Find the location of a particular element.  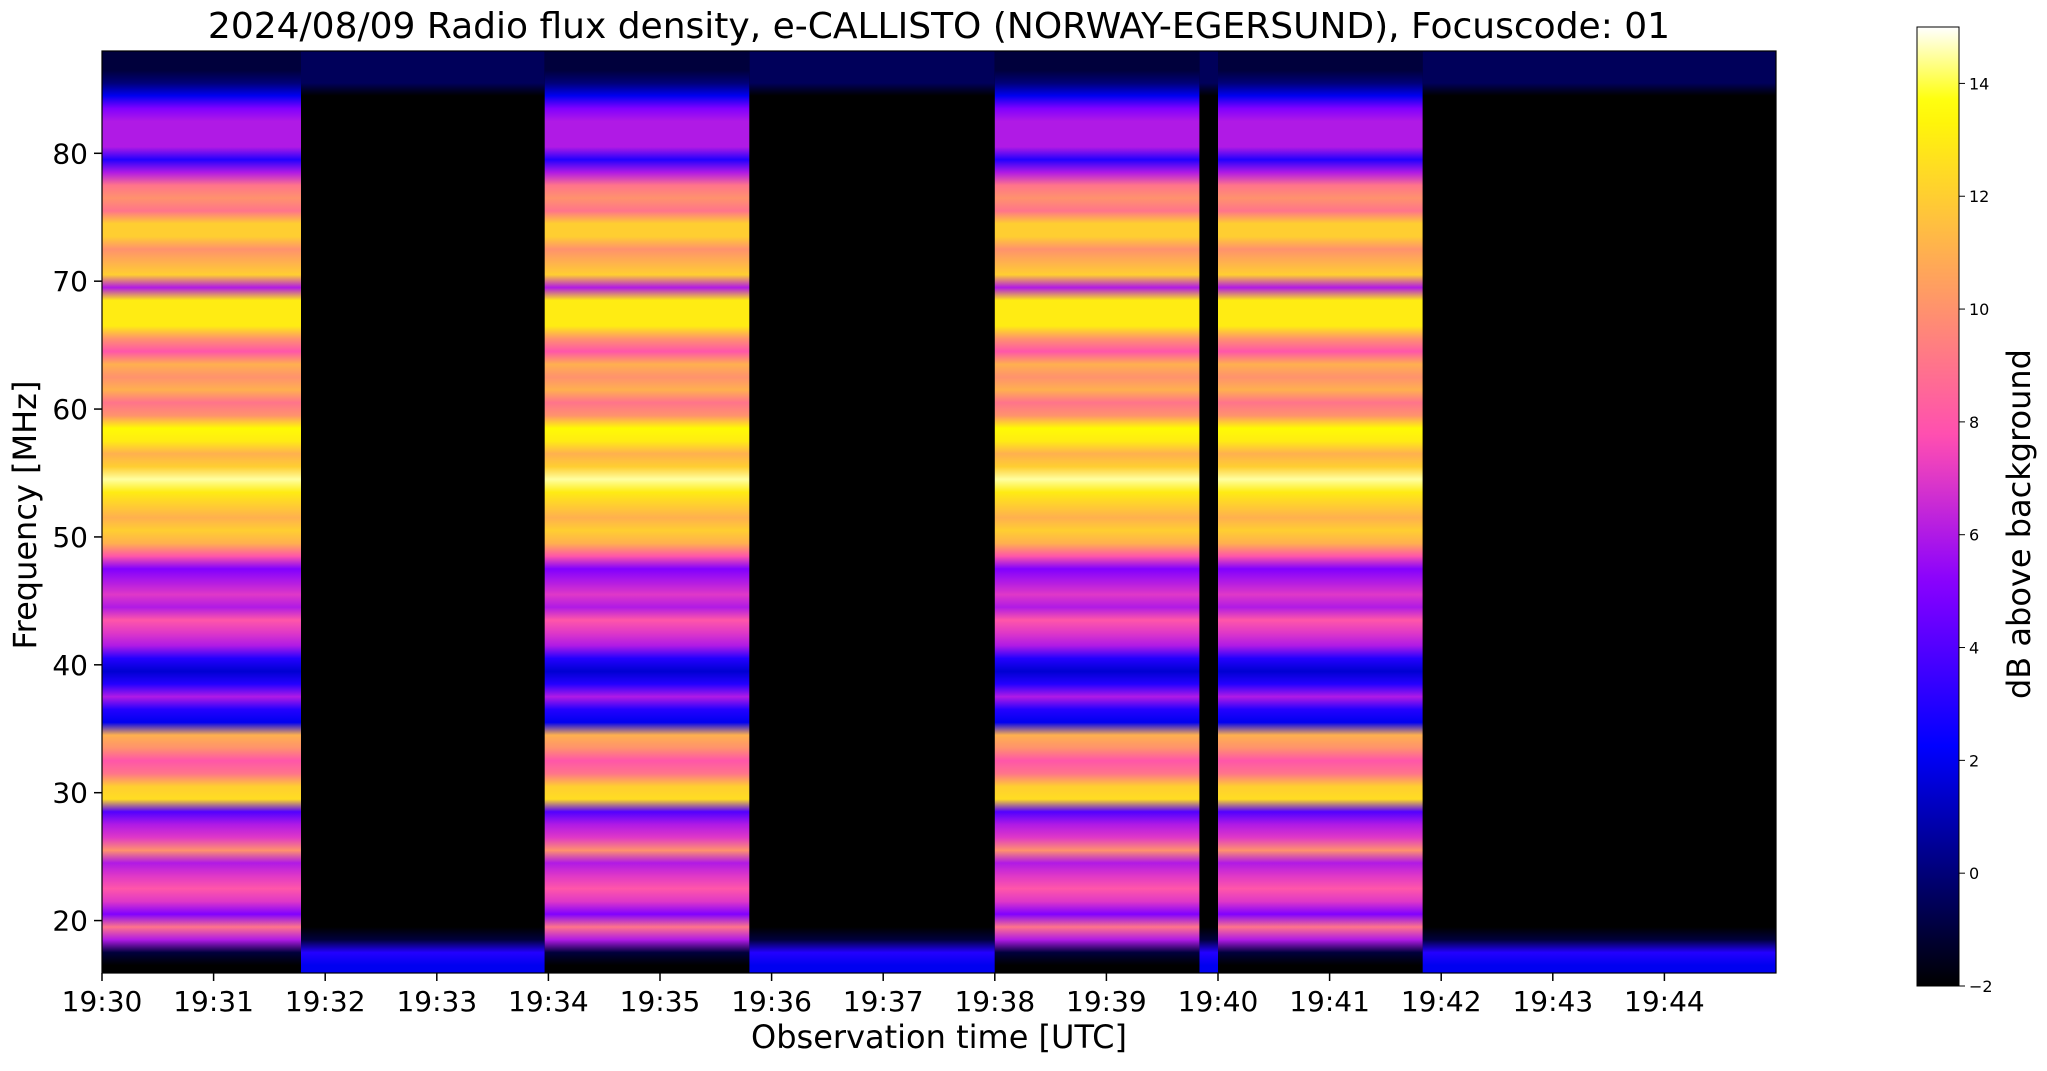

x-tick-label: 19:32 is located at coordinates (325, 1001).